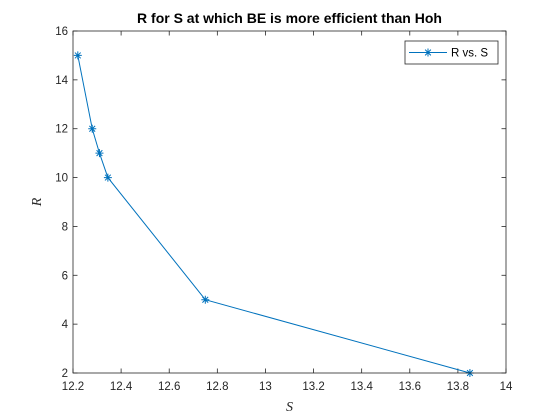 This screenshot has height=420, width=560. I want to click on x-tick-label: 13.8, so click(458, 387).